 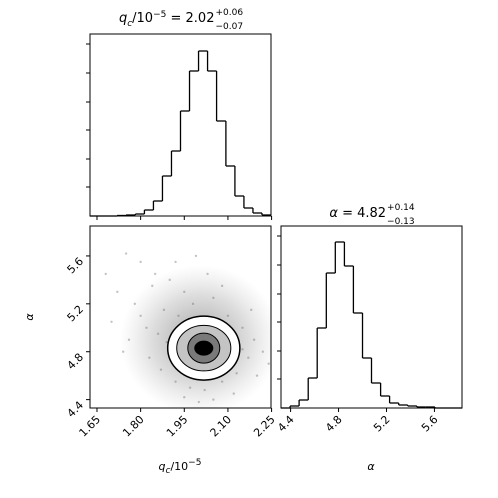 I want to click on y-tick-label: 5.2, so click(x=76, y=314).